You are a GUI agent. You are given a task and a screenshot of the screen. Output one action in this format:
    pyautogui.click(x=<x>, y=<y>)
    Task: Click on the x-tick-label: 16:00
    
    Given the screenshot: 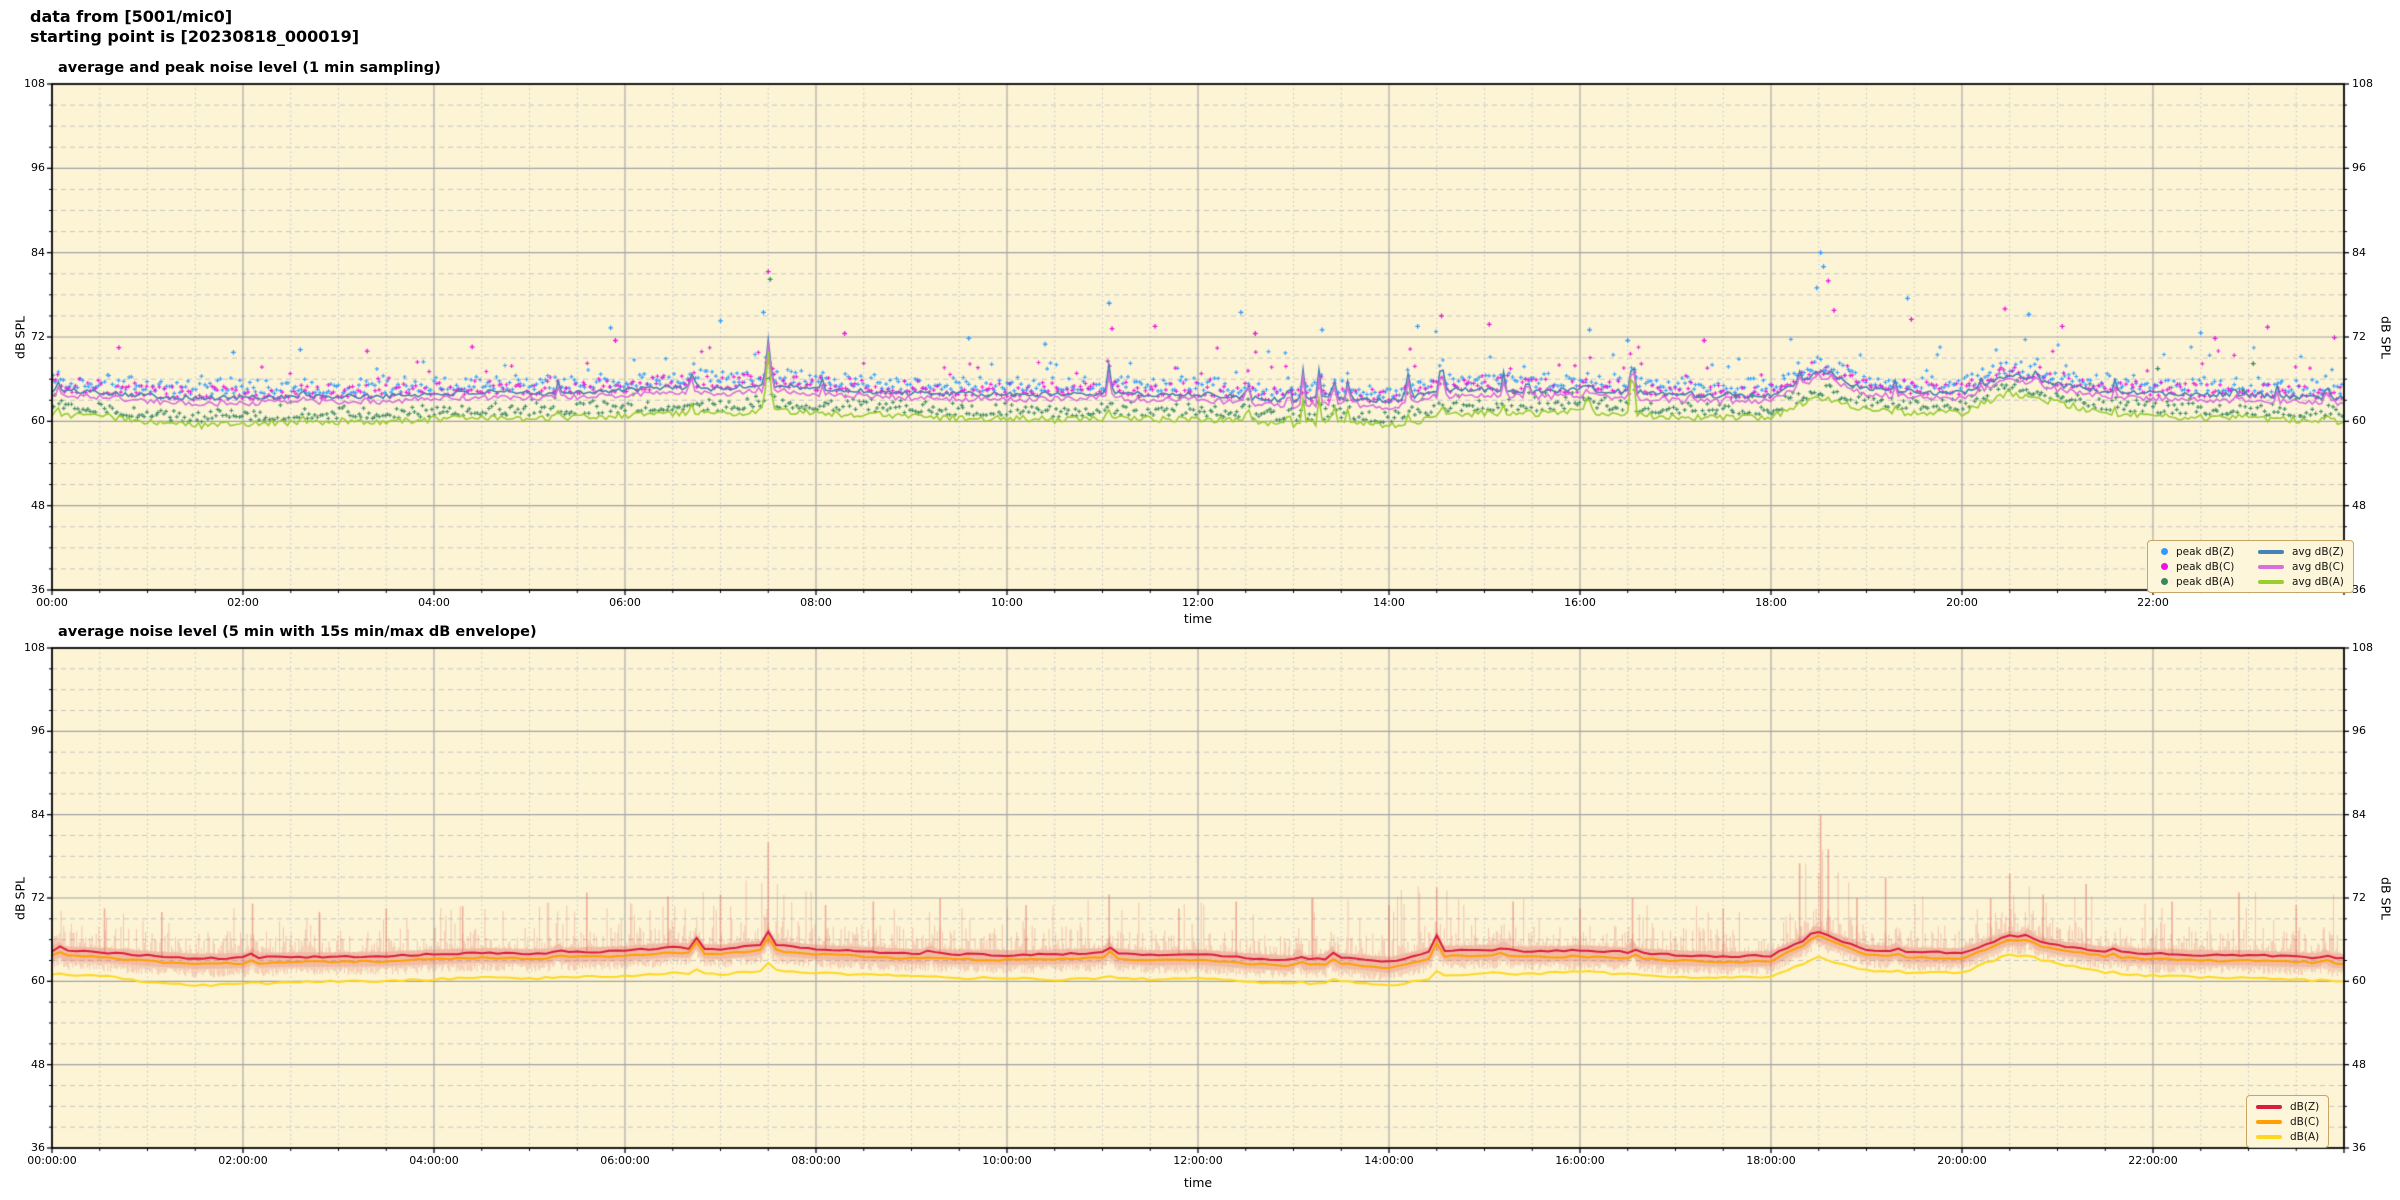 What is the action you would take?
    pyautogui.click(x=1580, y=602)
    